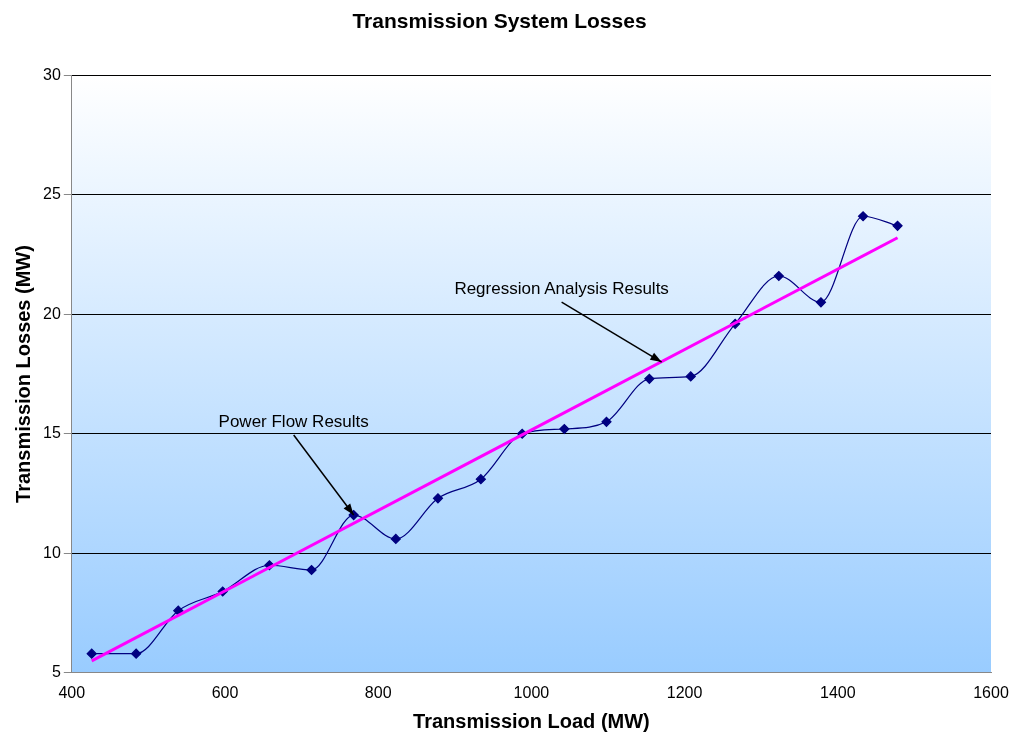 The width and height of the screenshot is (1013, 746). What do you see at coordinates (52, 74) in the screenshot?
I see `y-tick-label: 30` at bounding box center [52, 74].